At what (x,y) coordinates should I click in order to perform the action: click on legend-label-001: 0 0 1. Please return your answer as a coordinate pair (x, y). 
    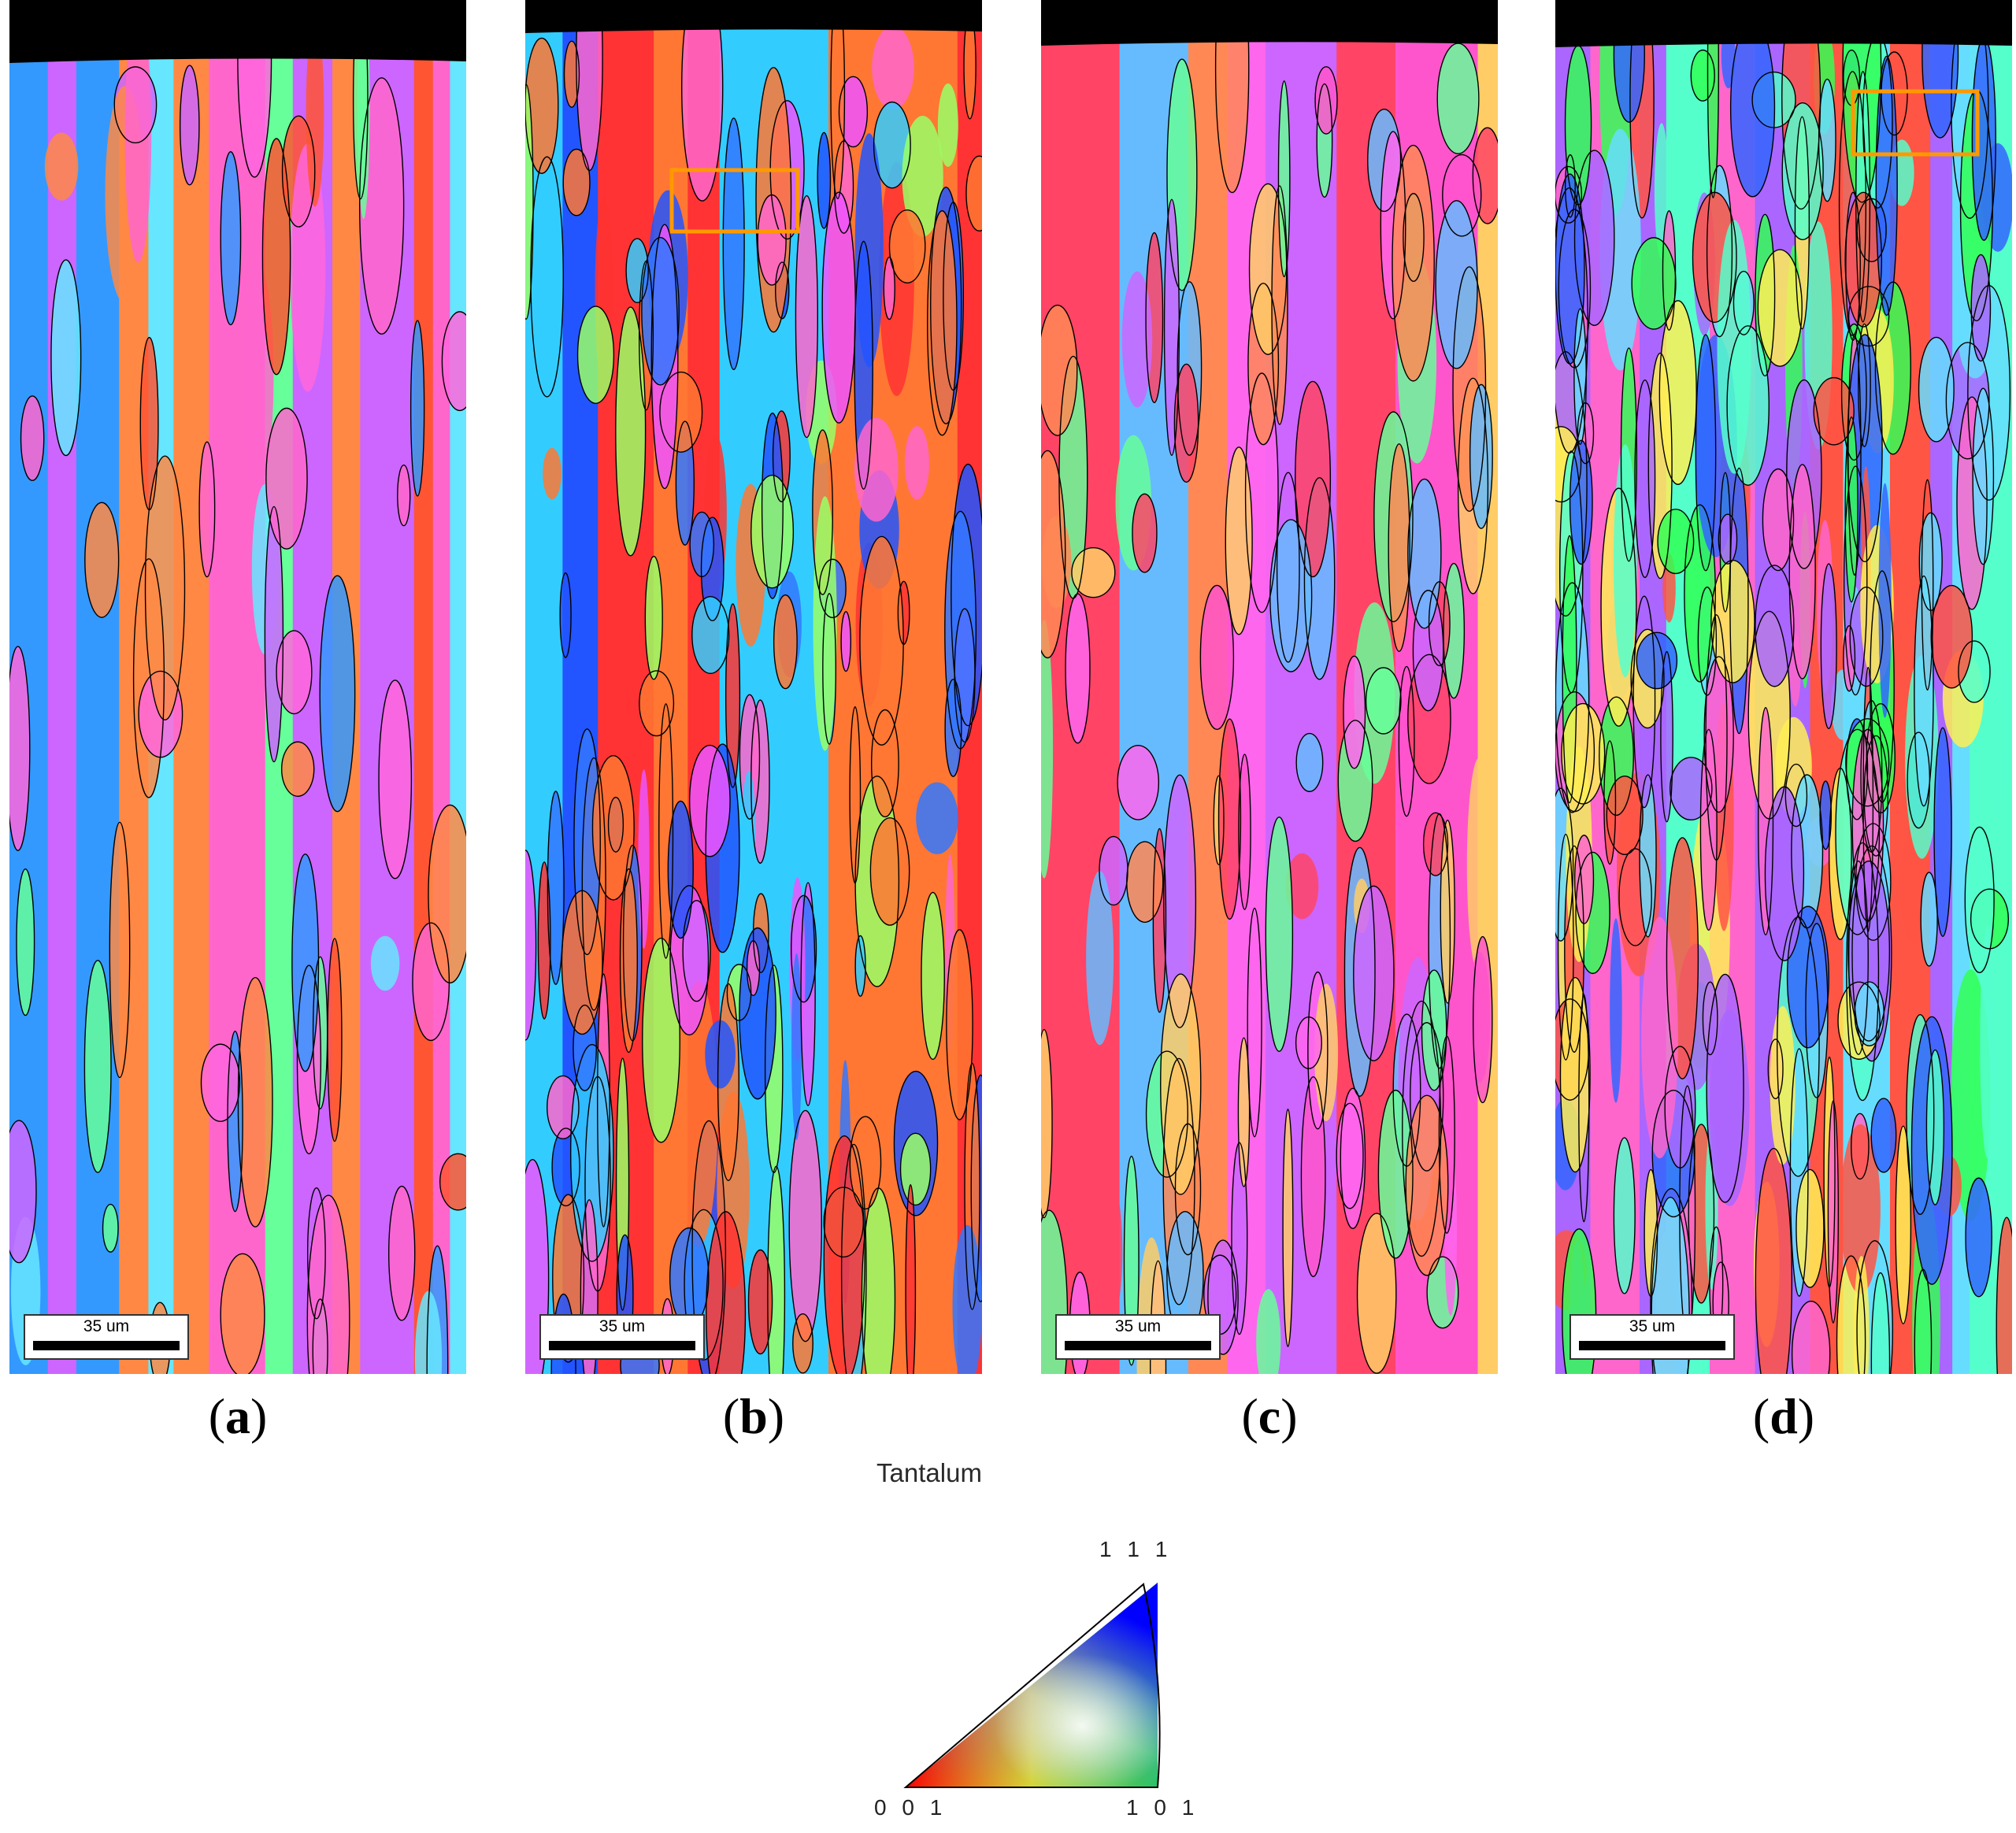
    Looking at the image, I should click on (910, 1807).